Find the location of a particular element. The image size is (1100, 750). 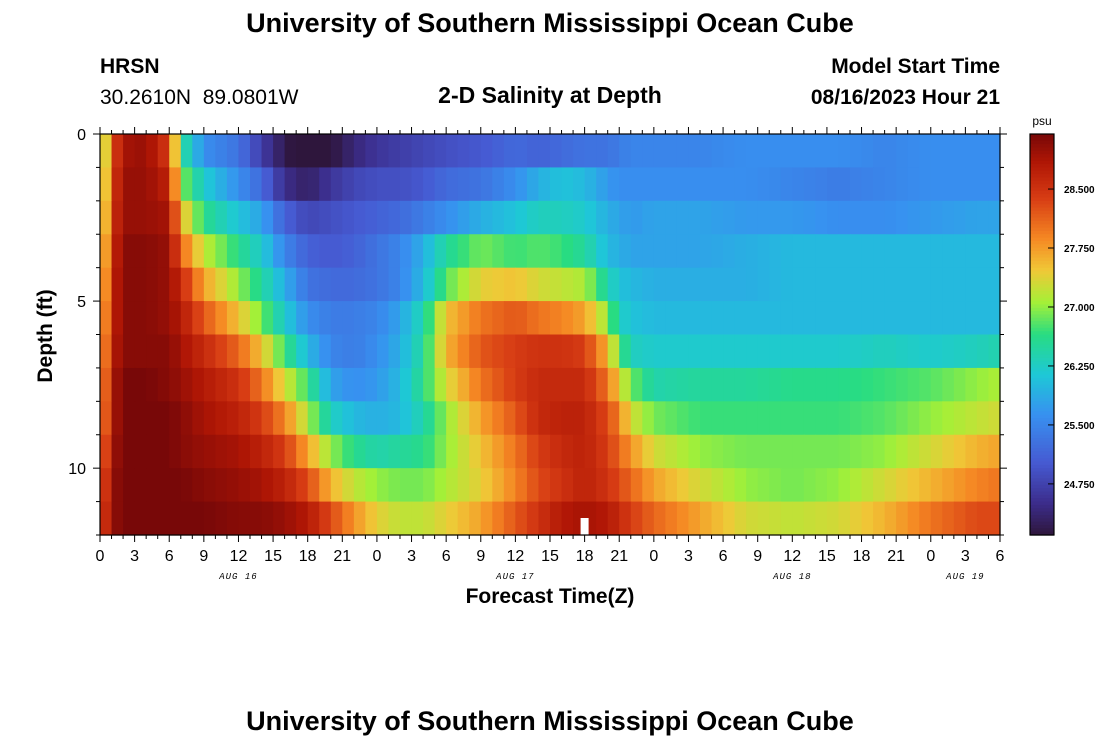

x-tick-label: 0 is located at coordinates (930, 556).